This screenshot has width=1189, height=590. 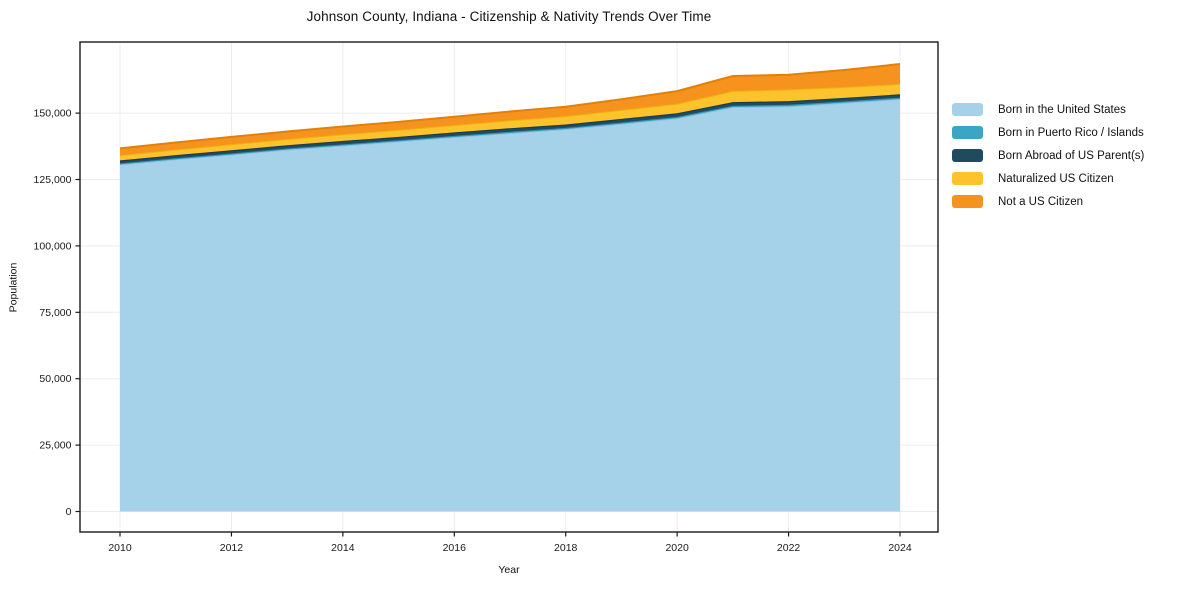 What do you see at coordinates (789, 548) in the screenshot?
I see `x-tick-label: 2022` at bounding box center [789, 548].